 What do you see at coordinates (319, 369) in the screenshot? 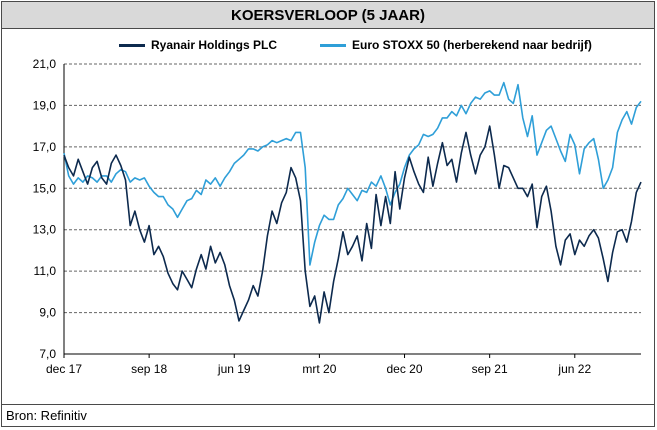
I see `x-tick-label: mrt 20` at bounding box center [319, 369].